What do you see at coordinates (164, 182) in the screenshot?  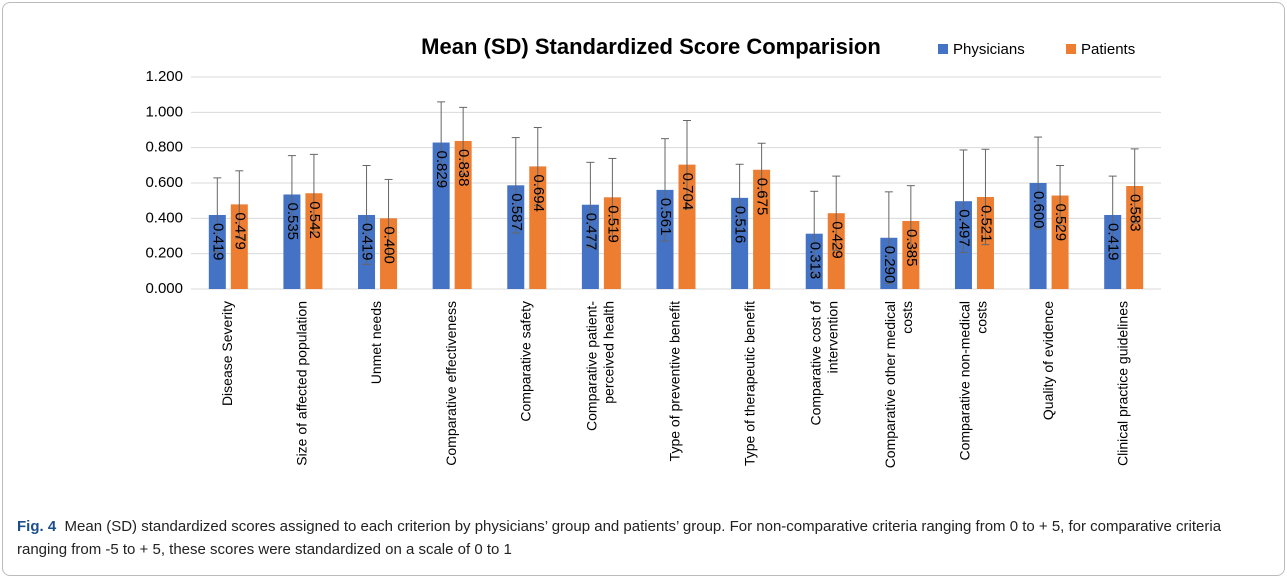 I see `y-tick-label: 0.600` at bounding box center [164, 182].